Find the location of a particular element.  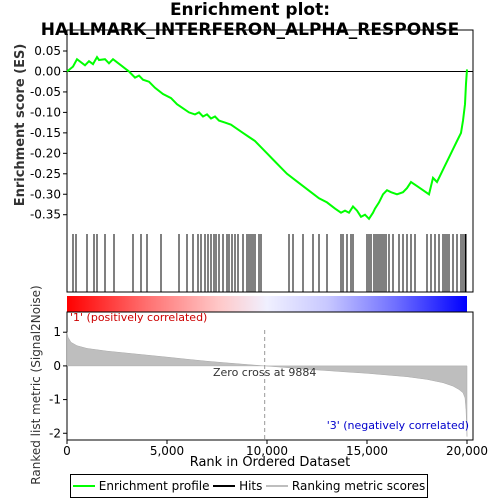

negative-correlation-label: '3' (negatively correlated) is located at coordinates (398, 425).